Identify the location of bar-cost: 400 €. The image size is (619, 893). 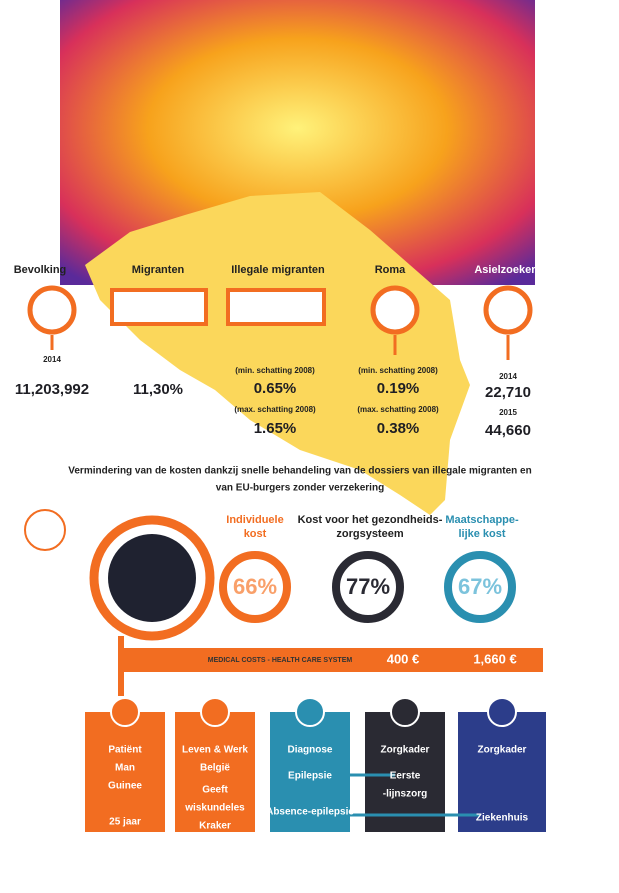
(403, 658).